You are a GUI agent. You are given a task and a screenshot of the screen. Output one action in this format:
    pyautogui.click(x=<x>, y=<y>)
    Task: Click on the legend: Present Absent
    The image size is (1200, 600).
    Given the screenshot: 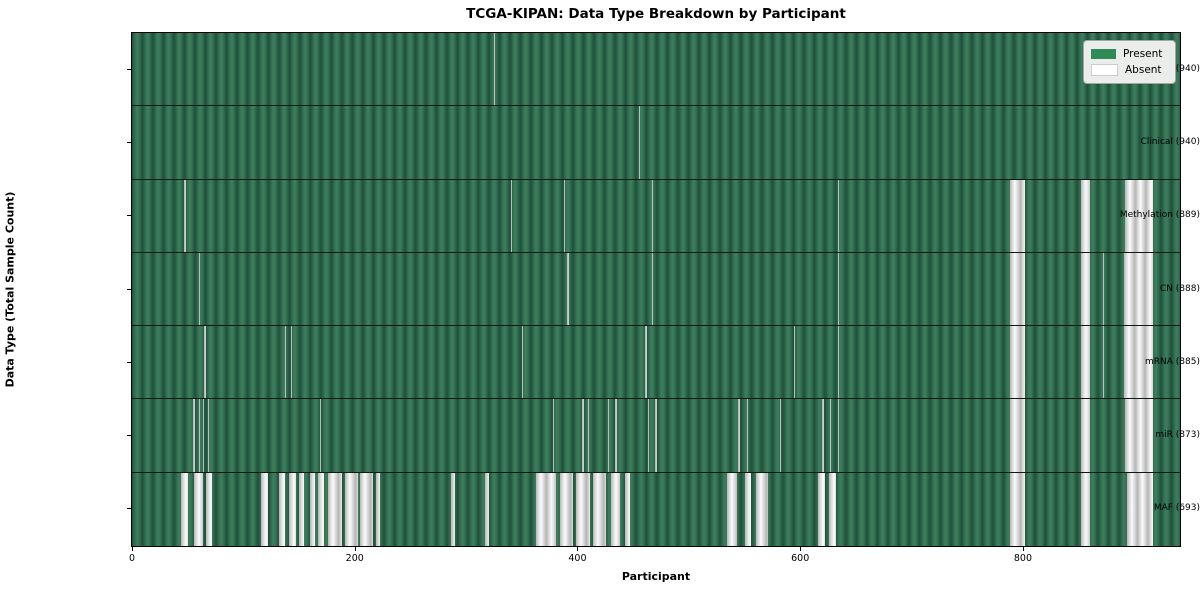 What is the action you would take?
    pyautogui.click(x=1129, y=62)
    